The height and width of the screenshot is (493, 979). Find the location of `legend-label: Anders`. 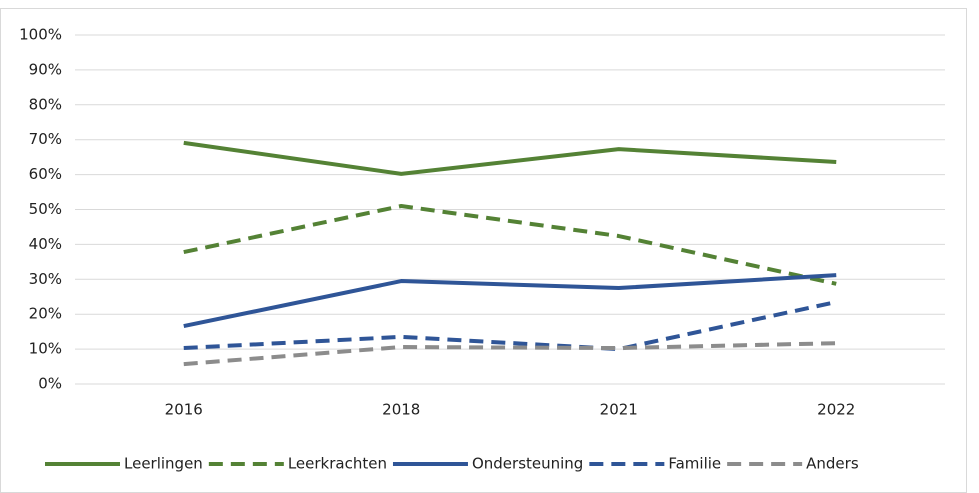

legend-label: Anders is located at coordinates (832, 464).